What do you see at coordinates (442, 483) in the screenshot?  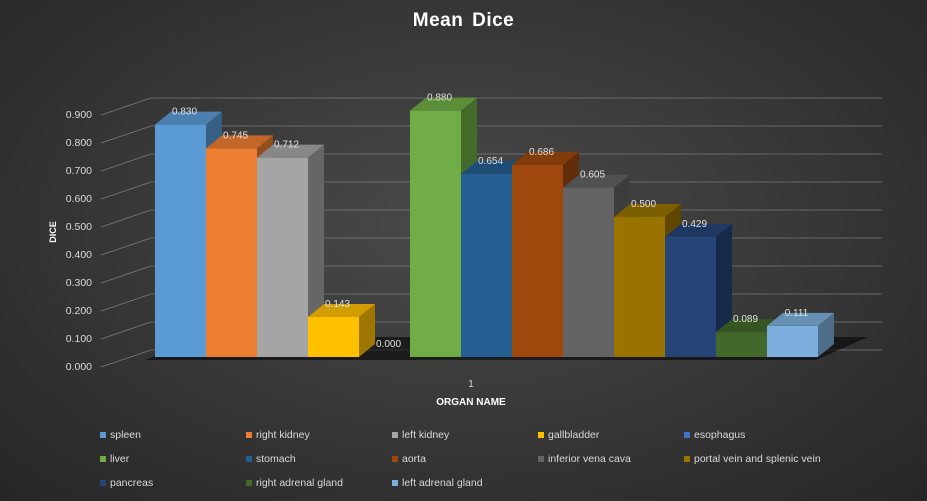 I see `legend-label: left adrenal gland` at bounding box center [442, 483].